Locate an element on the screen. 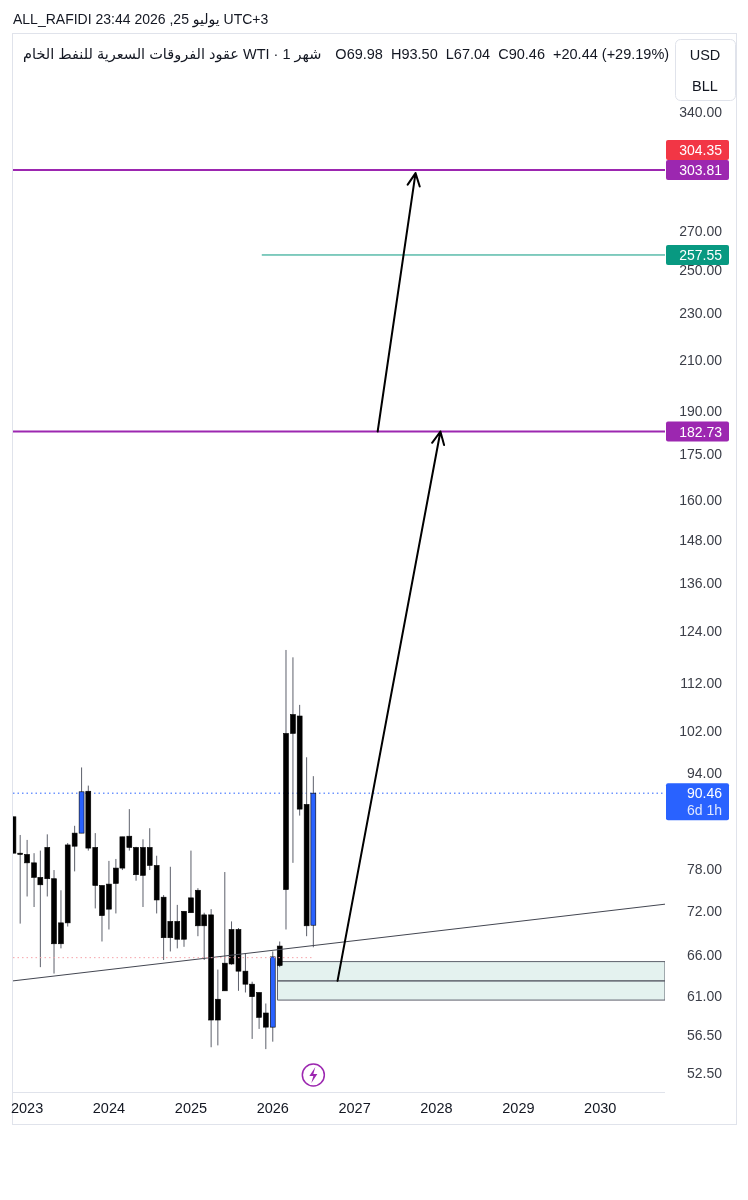 This screenshot has height=1200, width=748. title: عقود الفروقات السعرية للنفط الخام WTI · 1 شهر is located at coordinates (172, 54).